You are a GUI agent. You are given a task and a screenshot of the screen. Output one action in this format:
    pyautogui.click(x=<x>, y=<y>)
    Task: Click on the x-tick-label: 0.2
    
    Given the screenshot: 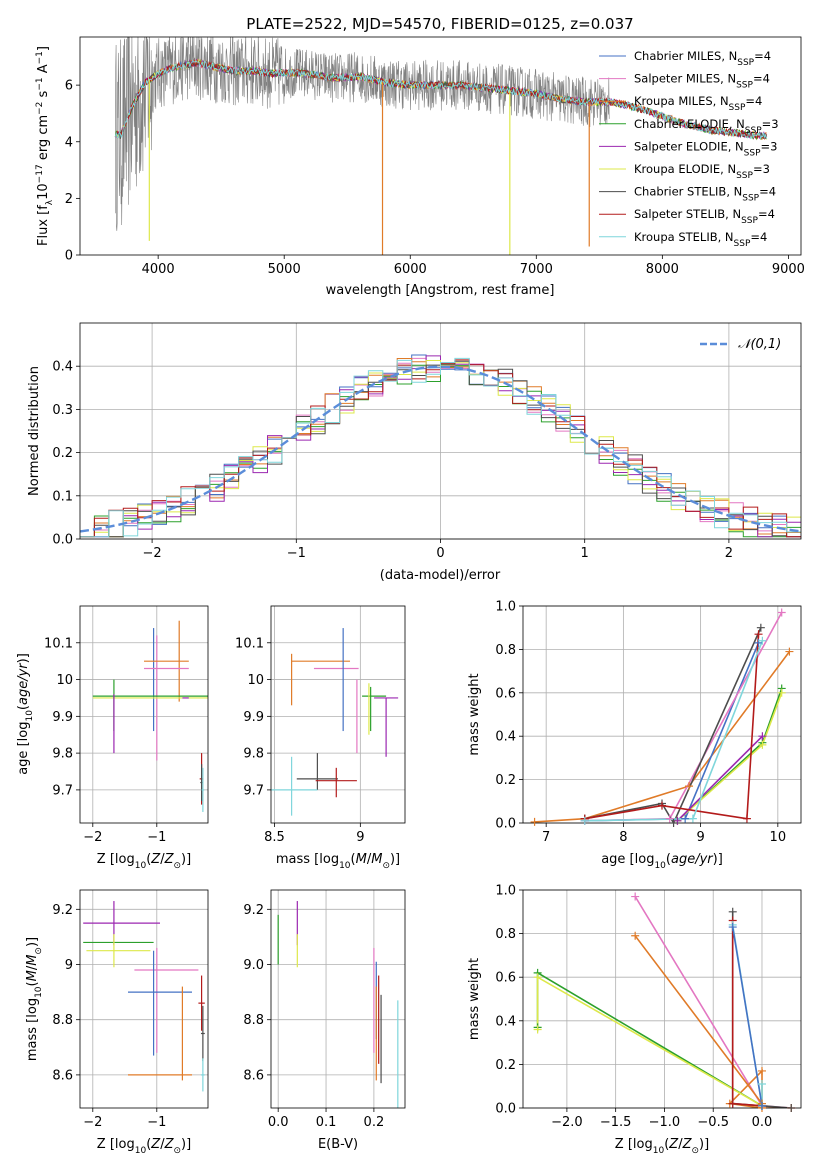 What is the action you would take?
    pyautogui.click(x=374, y=1122)
    